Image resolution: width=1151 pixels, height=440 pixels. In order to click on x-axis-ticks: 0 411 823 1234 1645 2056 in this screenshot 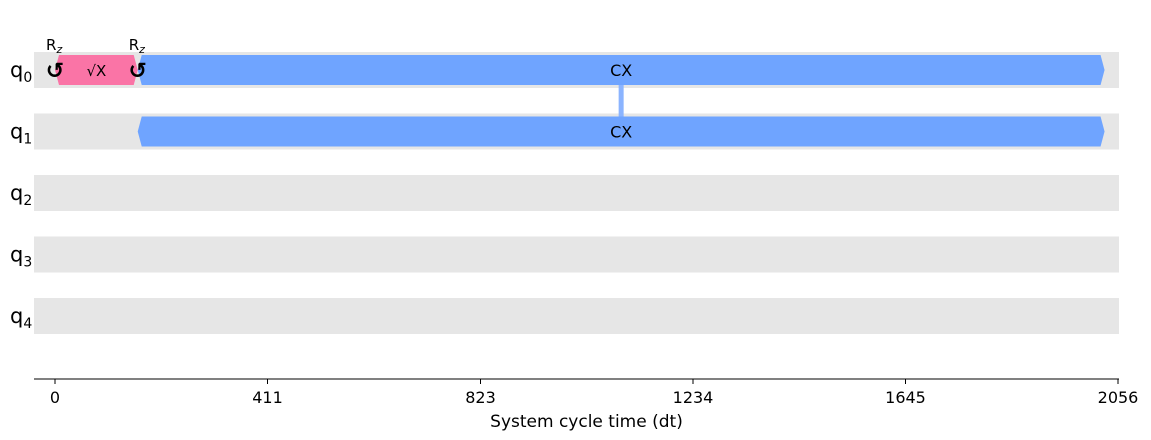, I will do `click(594, 393)`.